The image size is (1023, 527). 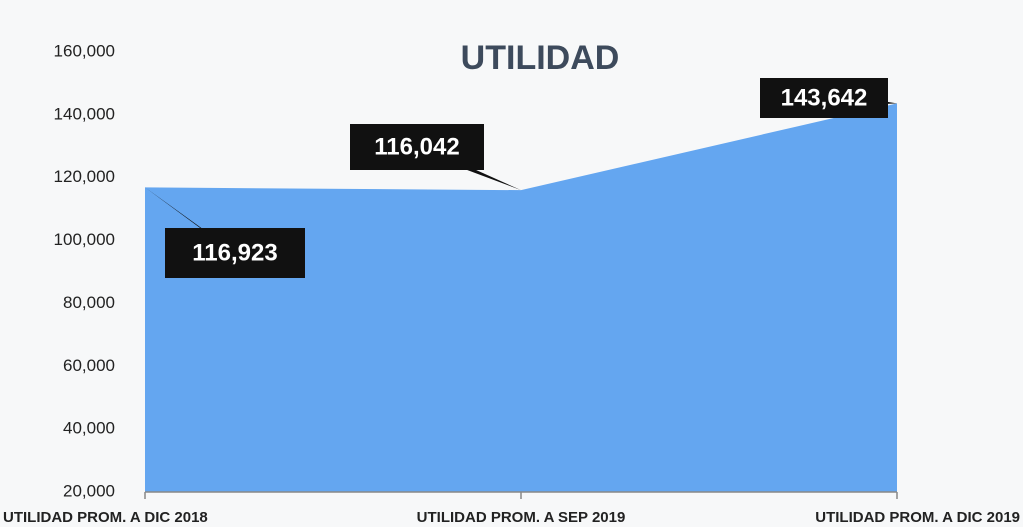 What do you see at coordinates (540, 58) in the screenshot?
I see `chart-title: UTILIDAD` at bounding box center [540, 58].